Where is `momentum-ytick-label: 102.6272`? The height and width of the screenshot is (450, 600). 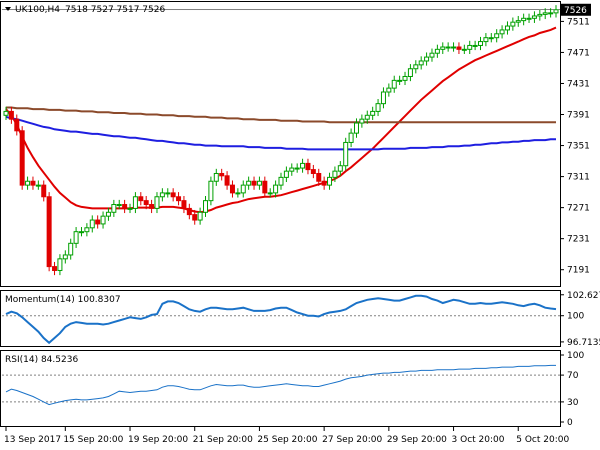 momentum-ytick-label: 102.6272 is located at coordinates (583, 296).